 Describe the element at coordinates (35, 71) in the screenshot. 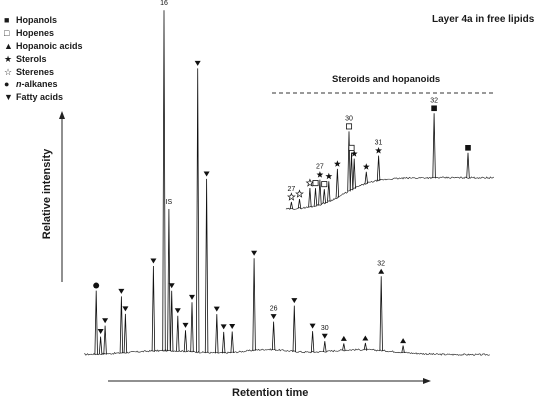

I see `legend-label: Sterenes` at that location.